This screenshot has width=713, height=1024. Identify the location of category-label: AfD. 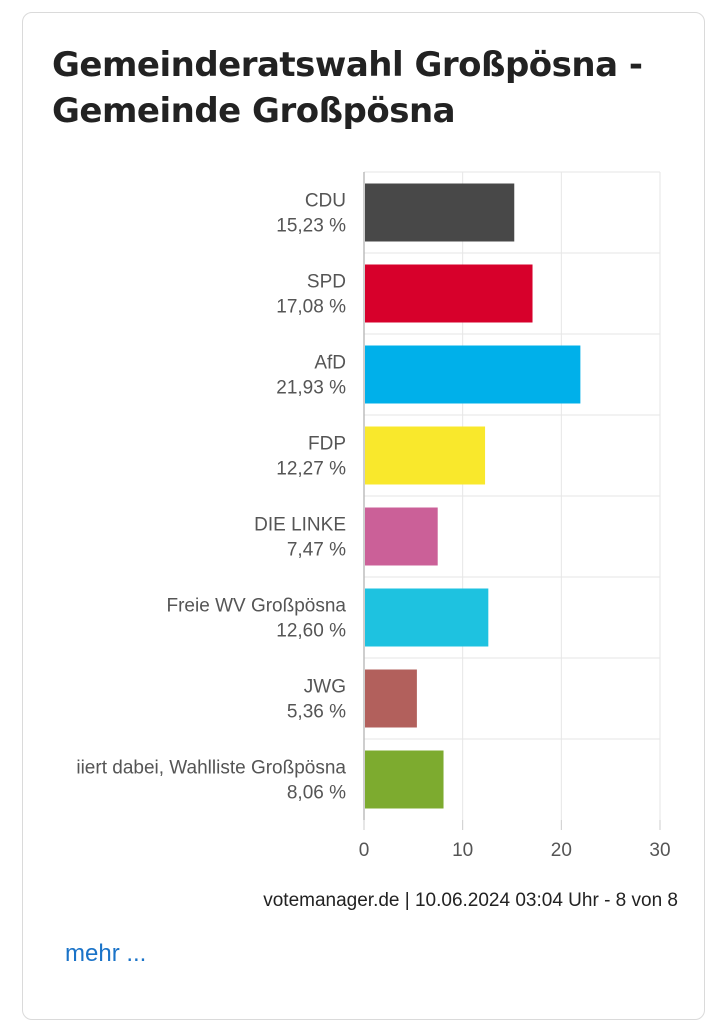
(330, 363).